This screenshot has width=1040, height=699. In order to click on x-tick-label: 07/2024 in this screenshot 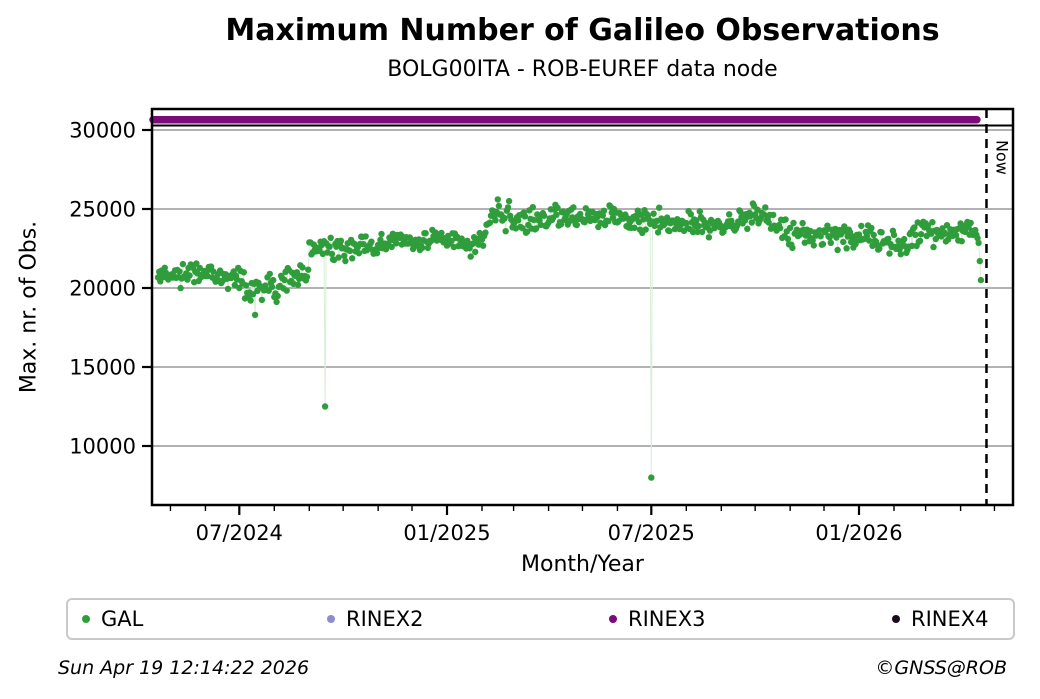, I will do `click(239, 533)`.